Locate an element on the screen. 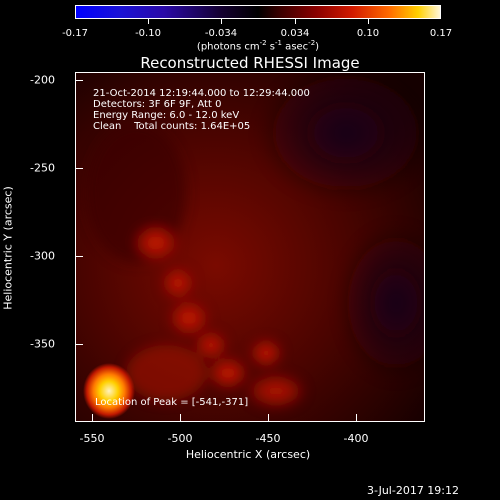  colorbar-tick-label: 0.10 is located at coordinates (368, 33).